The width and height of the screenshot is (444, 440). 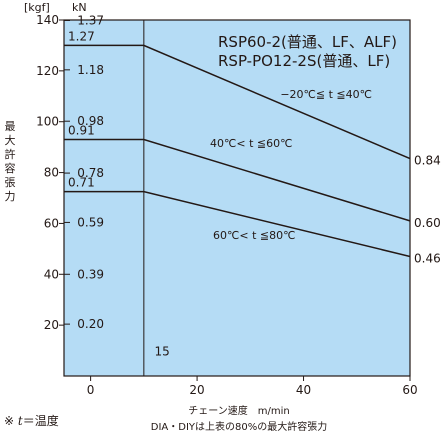 What do you see at coordinates (427, 258) in the screenshot?
I see `series-end-label: 0.46` at bounding box center [427, 258].